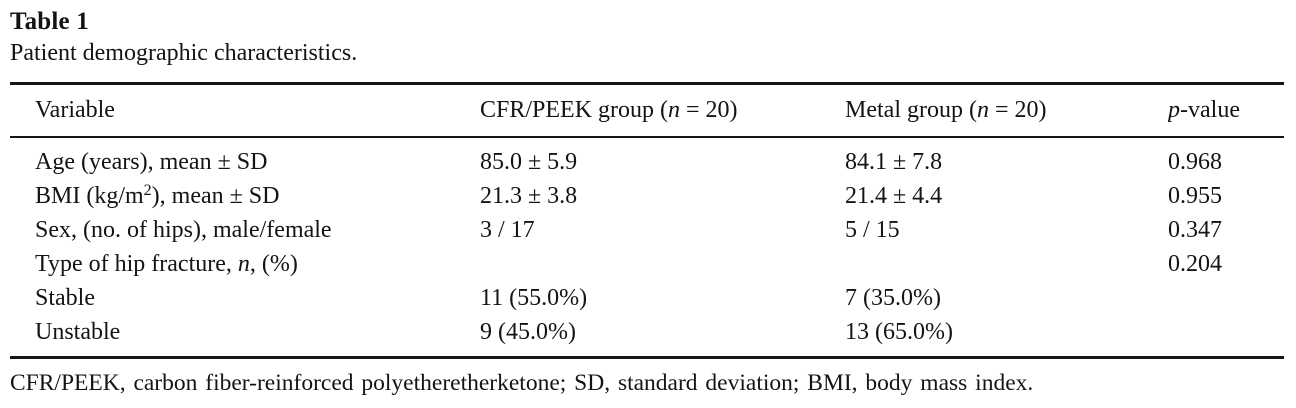  I want to click on table-row: Unstable 9 (45.0%) 13 (65.0%), so click(647, 336).